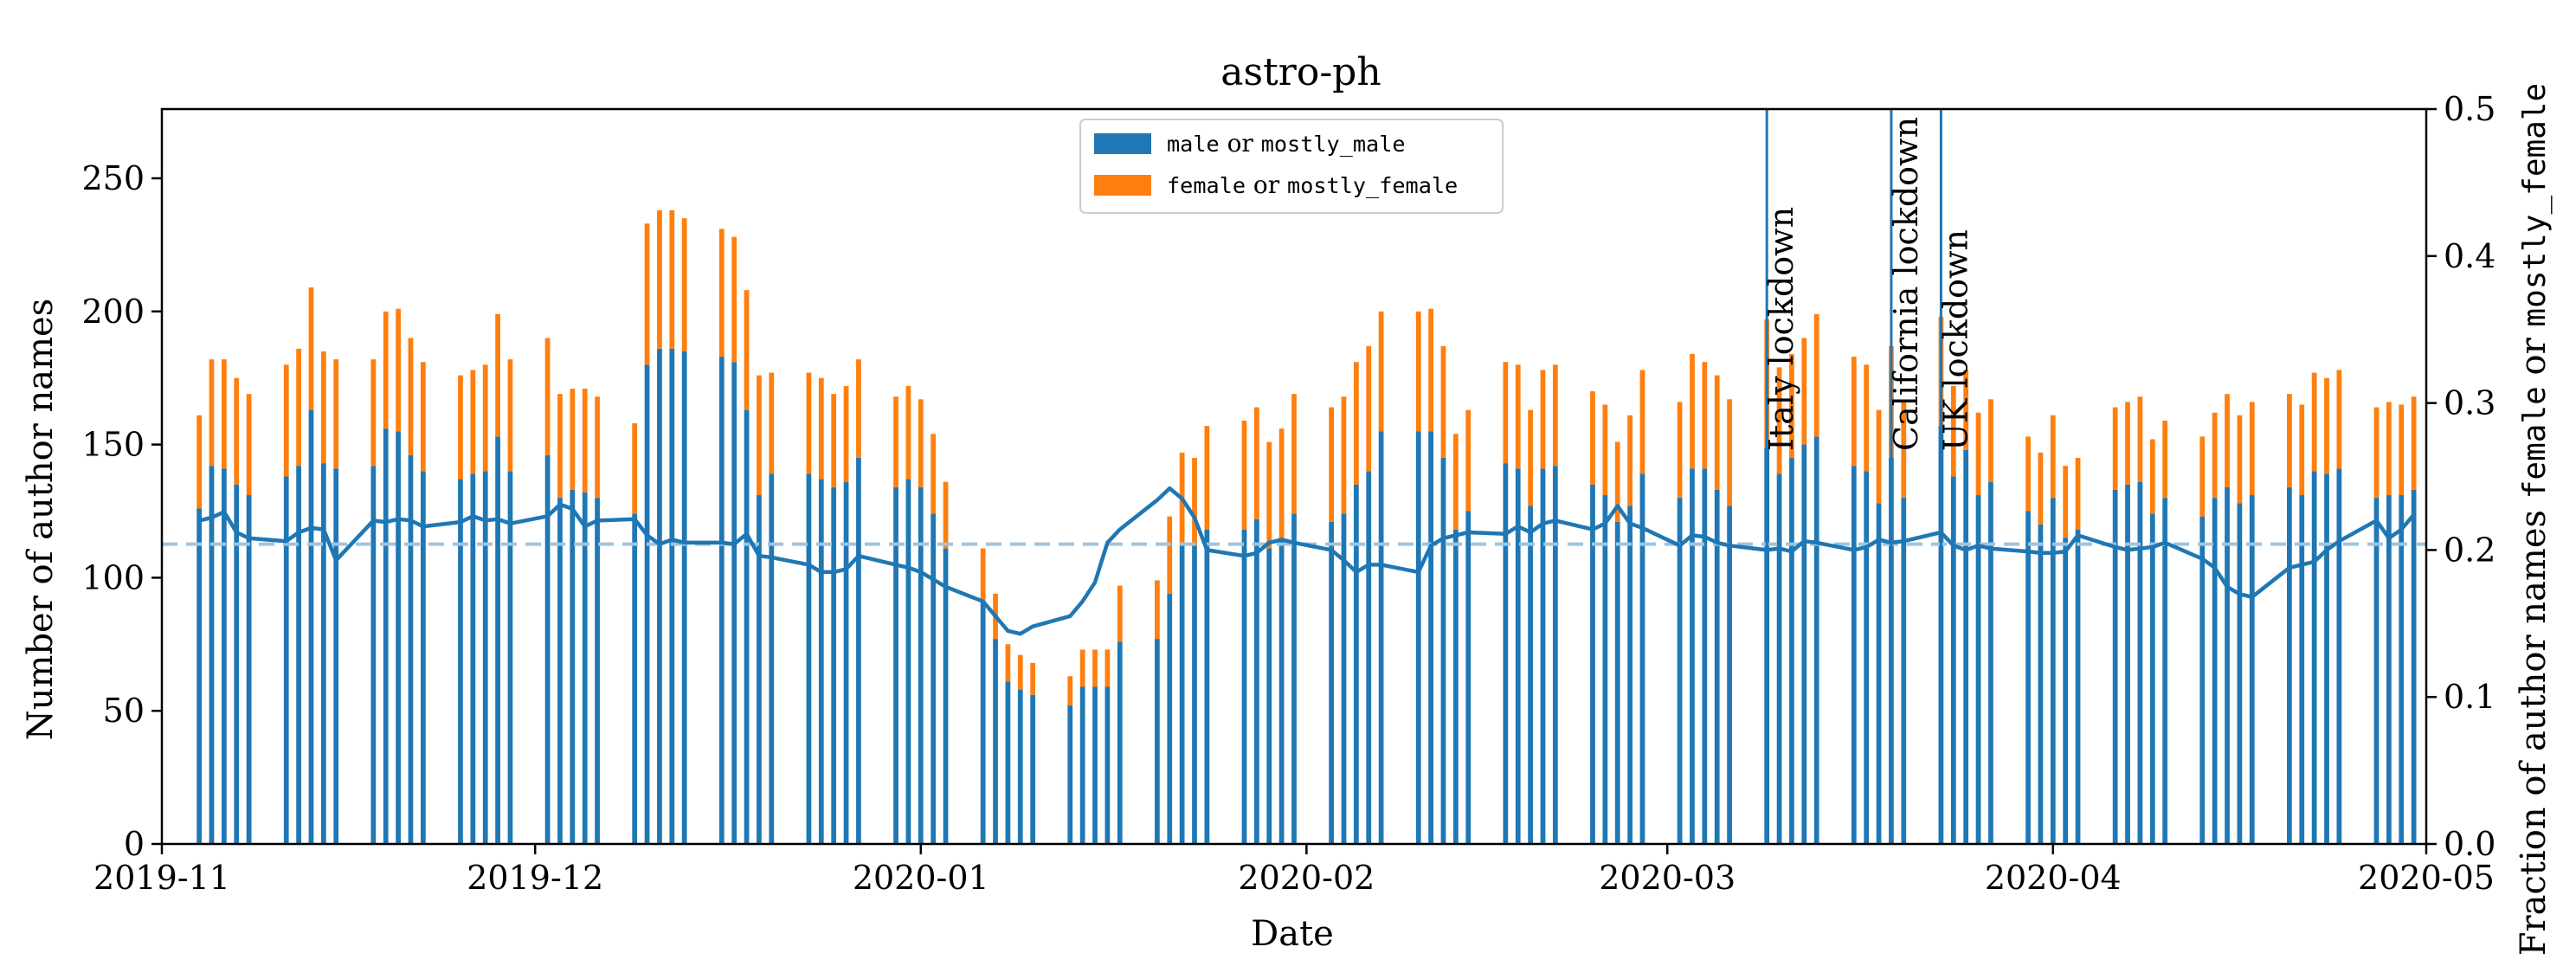 This screenshot has width=2576, height=979. What do you see at coordinates (2470, 550) in the screenshot?
I see `y2-tick-label: 0.2` at bounding box center [2470, 550].